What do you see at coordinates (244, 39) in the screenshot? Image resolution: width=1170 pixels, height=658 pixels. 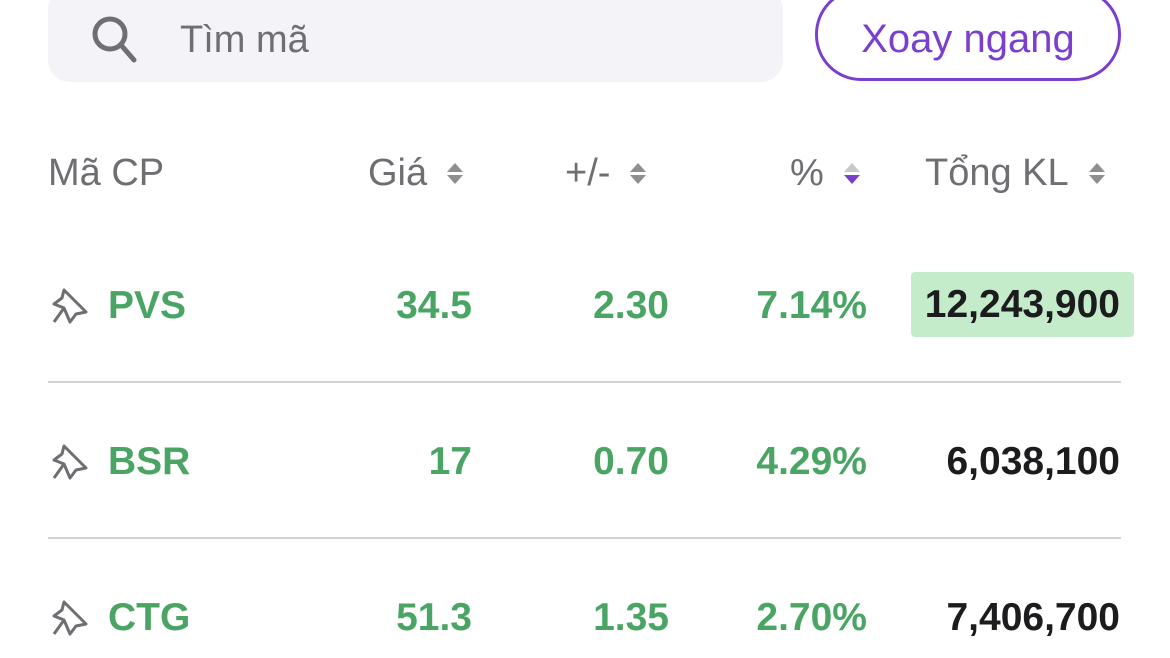 I see `search-placeholder: Tìm mã` at bounding box center [244, 39].